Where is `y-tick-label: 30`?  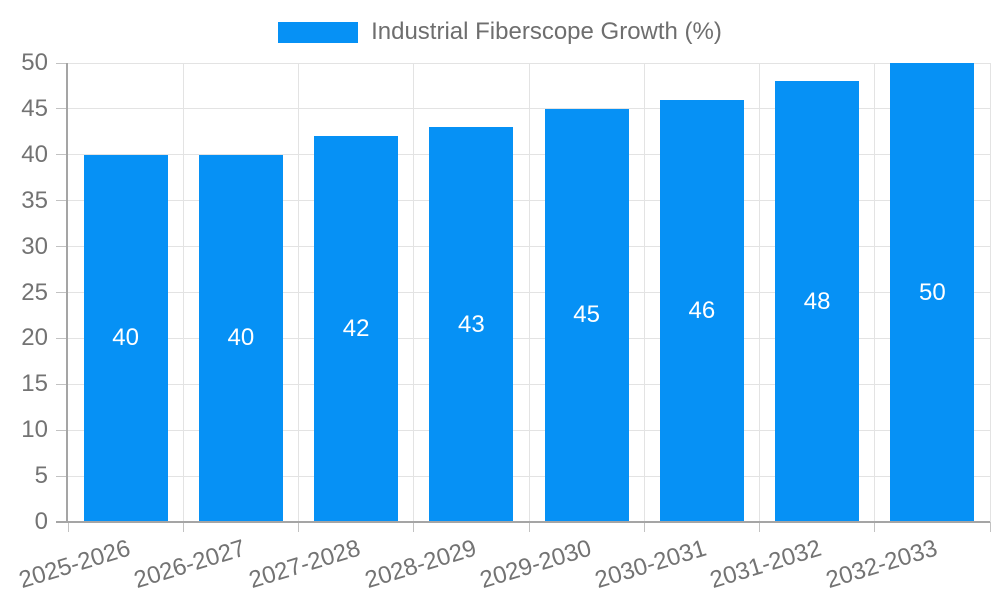 y-tick-label: 30 is located at coordinates (34, 246).